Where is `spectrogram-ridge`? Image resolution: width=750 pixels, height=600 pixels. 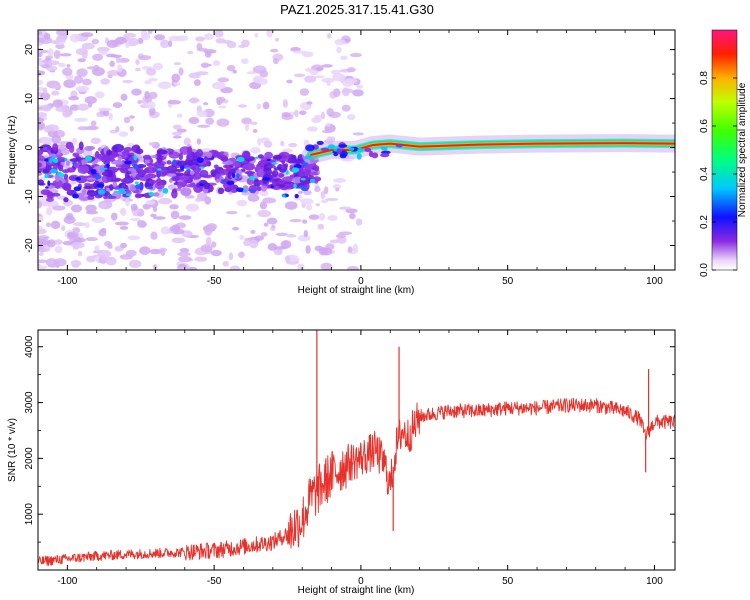 spectrogram-ridge is located at coordinates (488, 149).